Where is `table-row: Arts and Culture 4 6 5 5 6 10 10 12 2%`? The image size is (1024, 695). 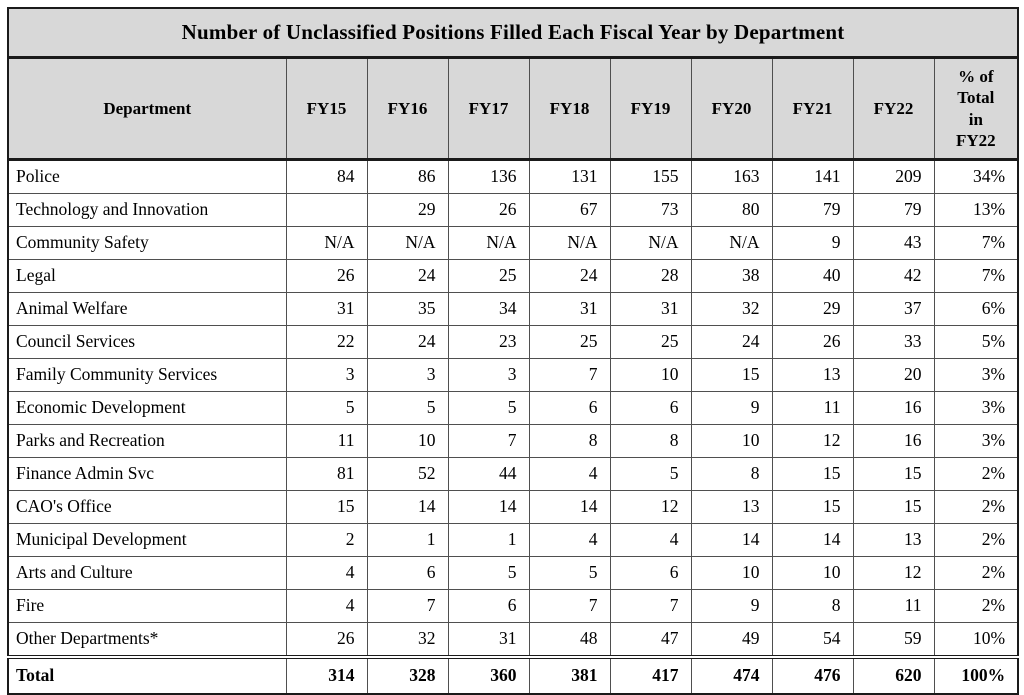
table-row: Arts and Culture 4 6 5 5 6 10 10 12 2% is located at coordinates (513, 573).